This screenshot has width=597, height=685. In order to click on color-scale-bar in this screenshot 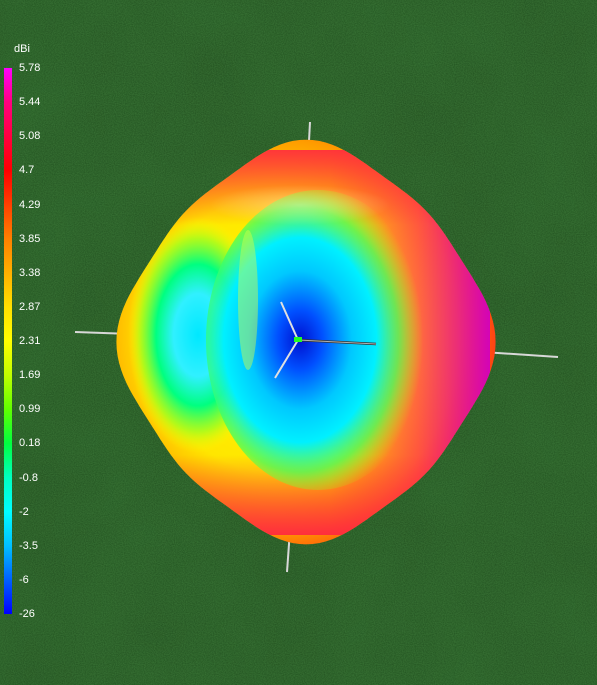, I will do `click(8, 341)`.